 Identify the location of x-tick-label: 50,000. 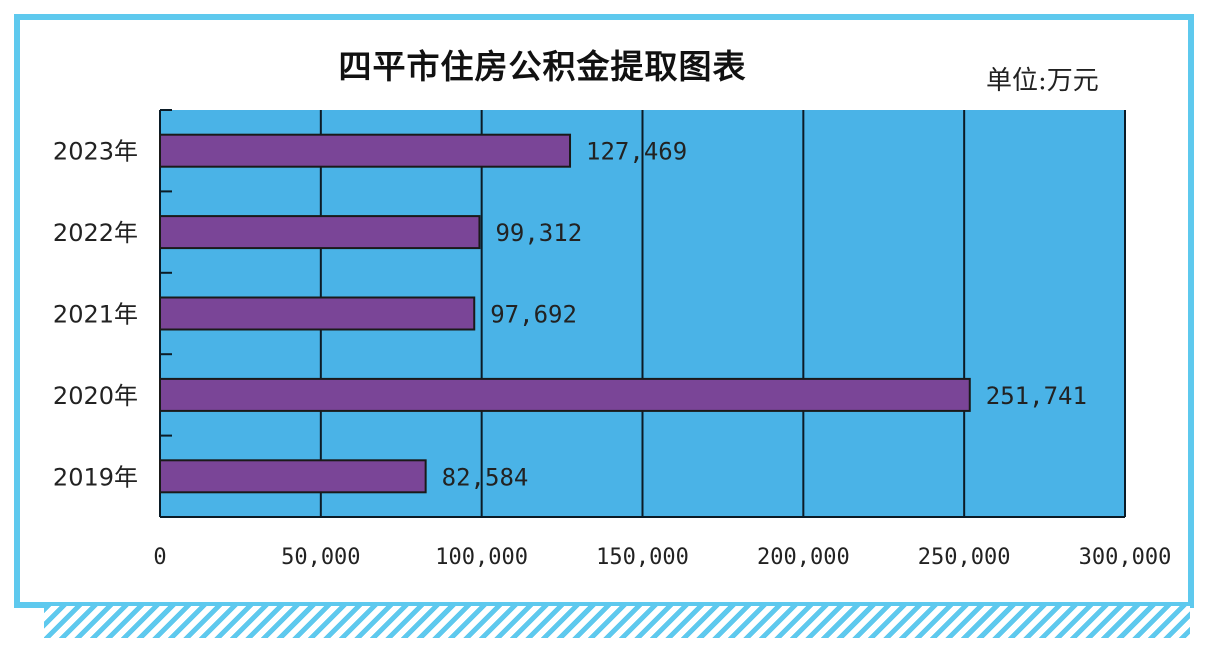
(320, 557).